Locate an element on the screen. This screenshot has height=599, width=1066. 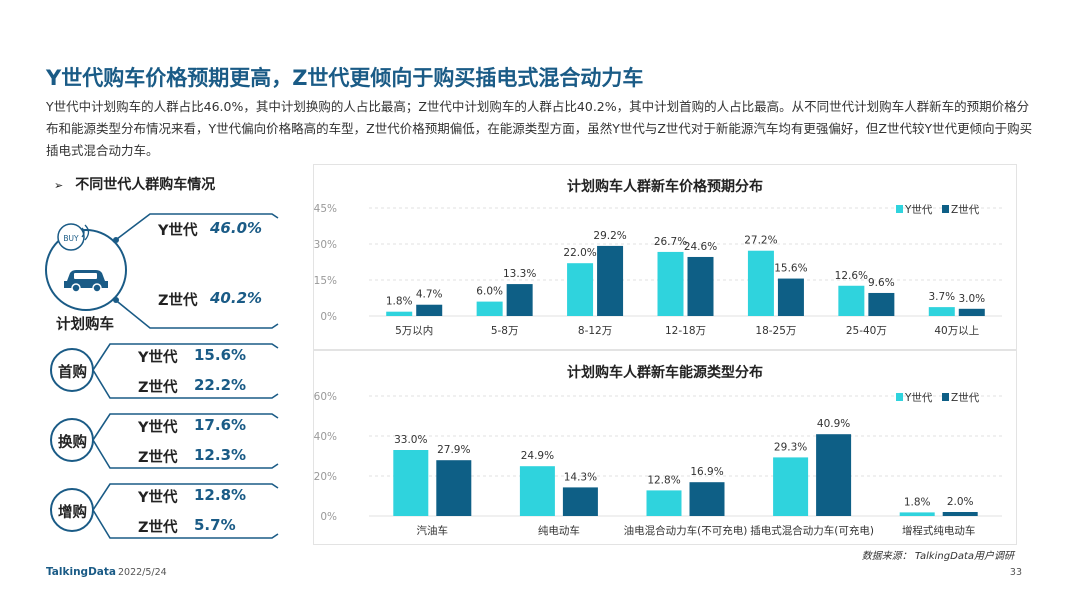
legend-label: Y世代 is located at coordinates (918, 398).